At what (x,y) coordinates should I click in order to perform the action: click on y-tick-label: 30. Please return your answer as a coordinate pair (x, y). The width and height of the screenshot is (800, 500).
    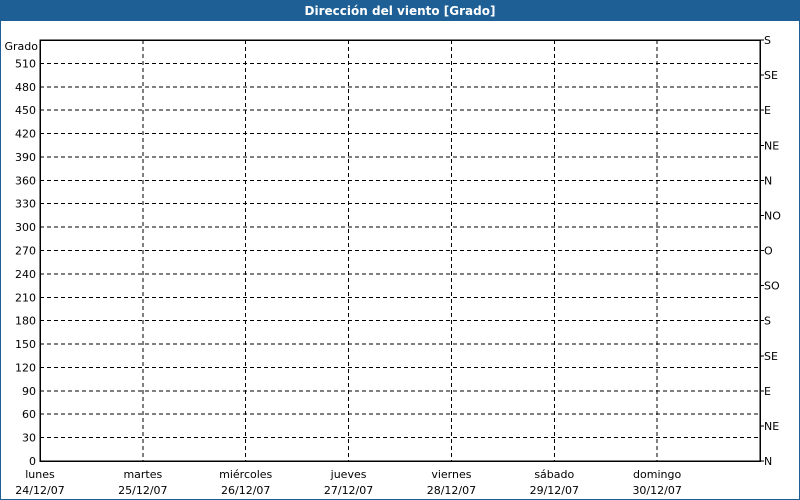
    Looking at the image, I should click on (29, 438).